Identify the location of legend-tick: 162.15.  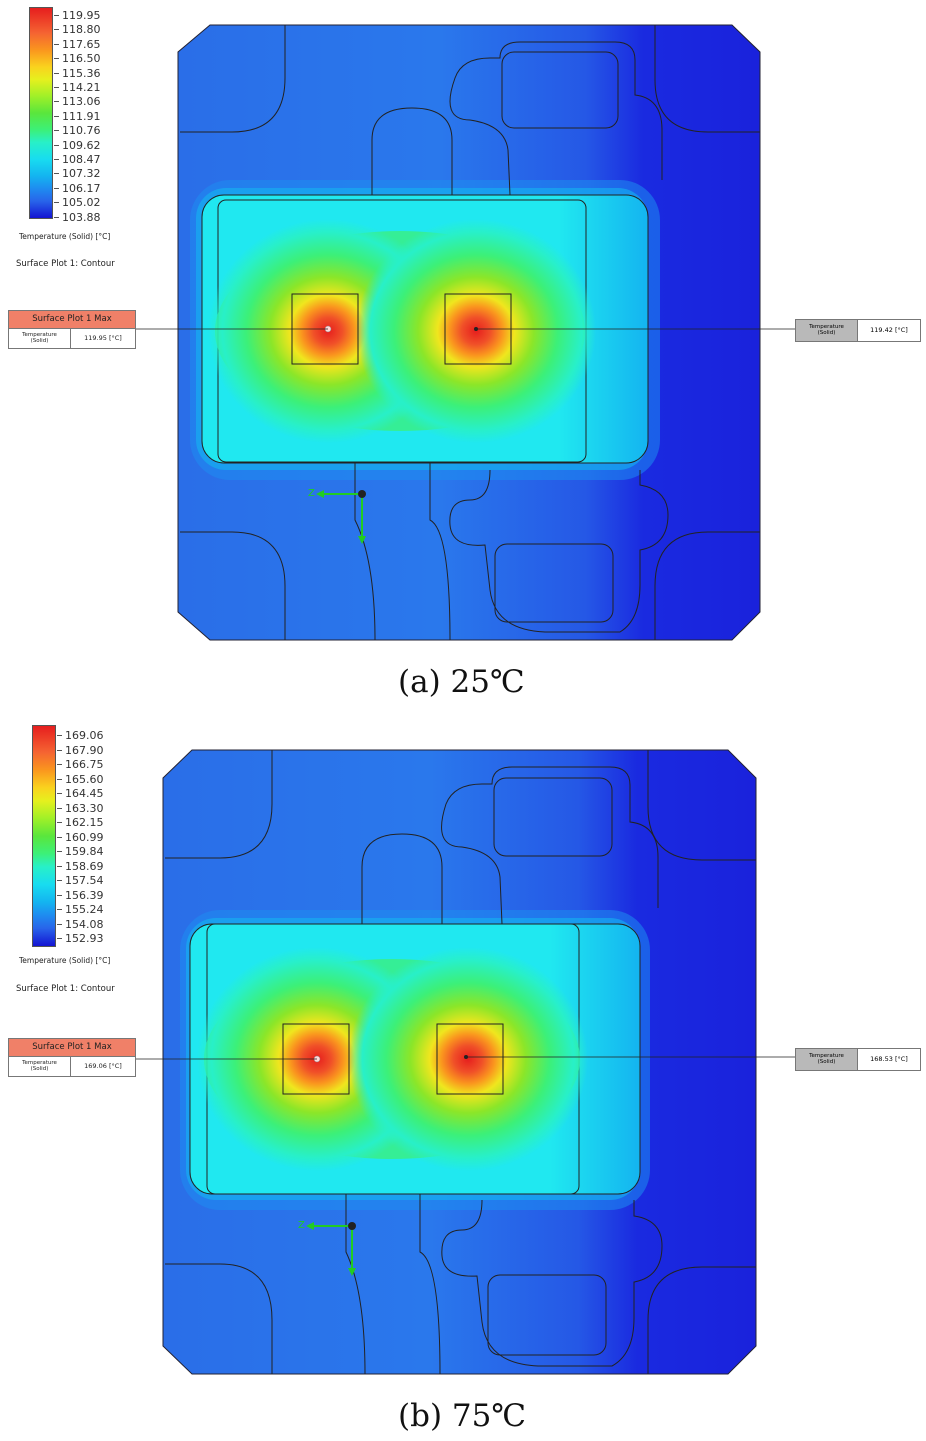
(80, 822).